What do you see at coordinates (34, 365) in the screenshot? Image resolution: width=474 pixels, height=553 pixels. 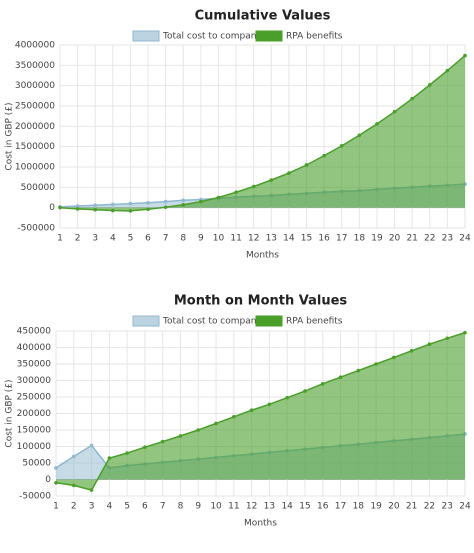 I see `y-tick-label: 350000` at bounding box center [34, 365].